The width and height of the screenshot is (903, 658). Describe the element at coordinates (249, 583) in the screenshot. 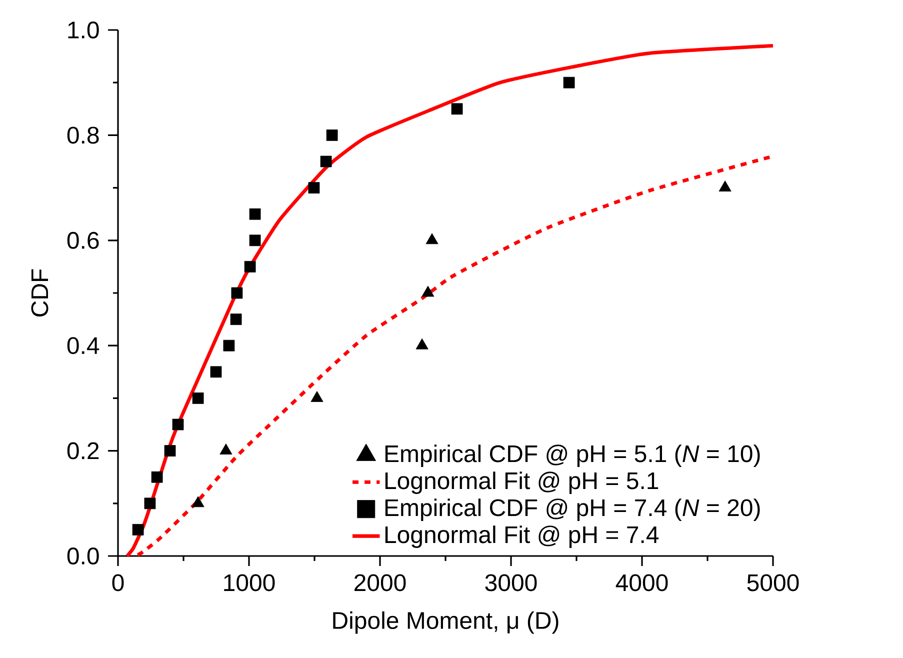

I see `x-tick-label: 1000` at that location.